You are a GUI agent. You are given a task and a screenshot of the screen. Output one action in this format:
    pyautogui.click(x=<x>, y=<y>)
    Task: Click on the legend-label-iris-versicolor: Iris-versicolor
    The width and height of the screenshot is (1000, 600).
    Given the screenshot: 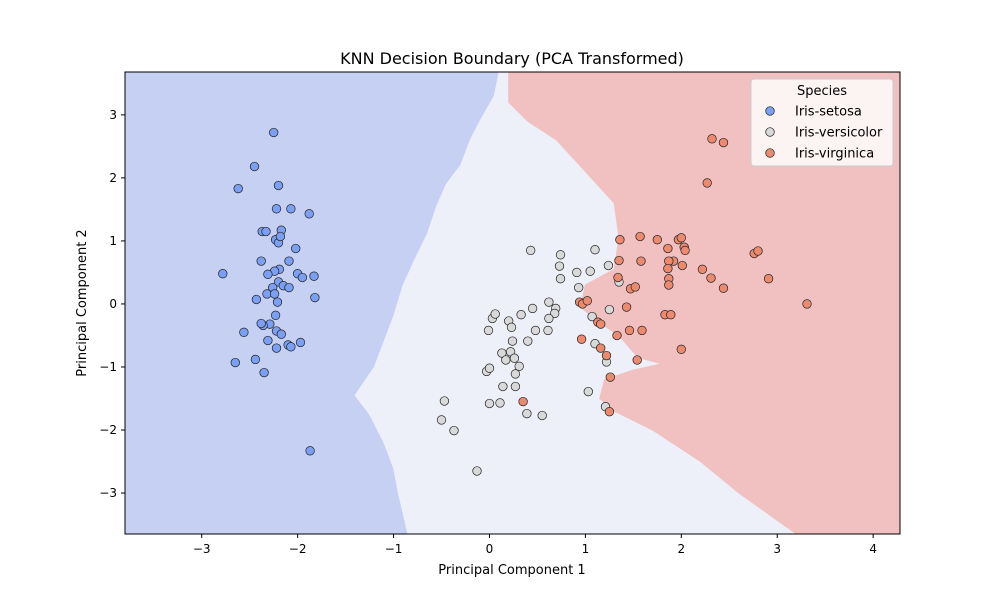 What is the action you would take?
    pyautogui.click(x=839, y=133)
    